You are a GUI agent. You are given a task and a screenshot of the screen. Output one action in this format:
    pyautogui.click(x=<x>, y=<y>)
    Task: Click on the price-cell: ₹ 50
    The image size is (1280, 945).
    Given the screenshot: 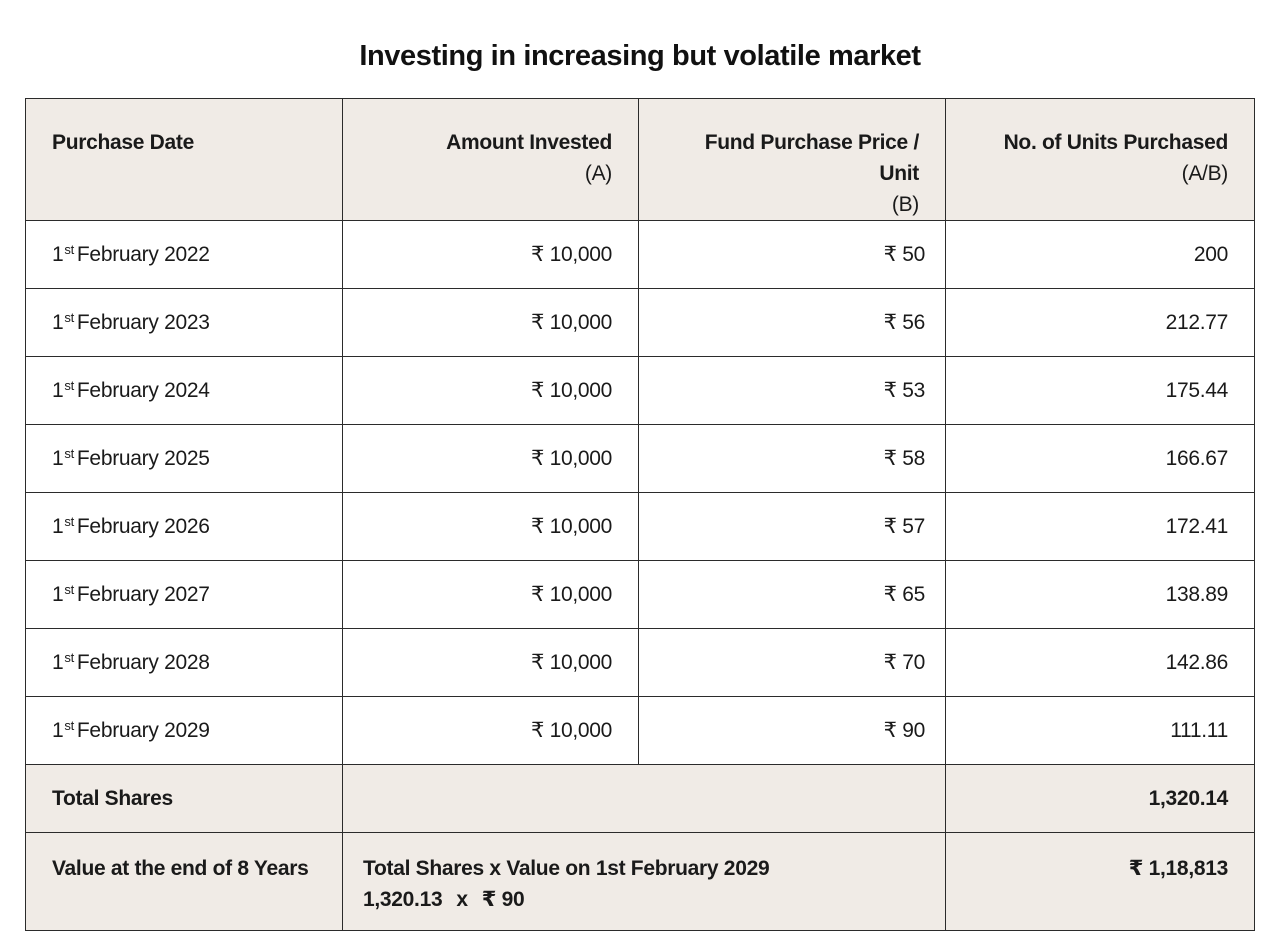 What is the action you would take?
    pyautogui.click(x=792, y=254)
    